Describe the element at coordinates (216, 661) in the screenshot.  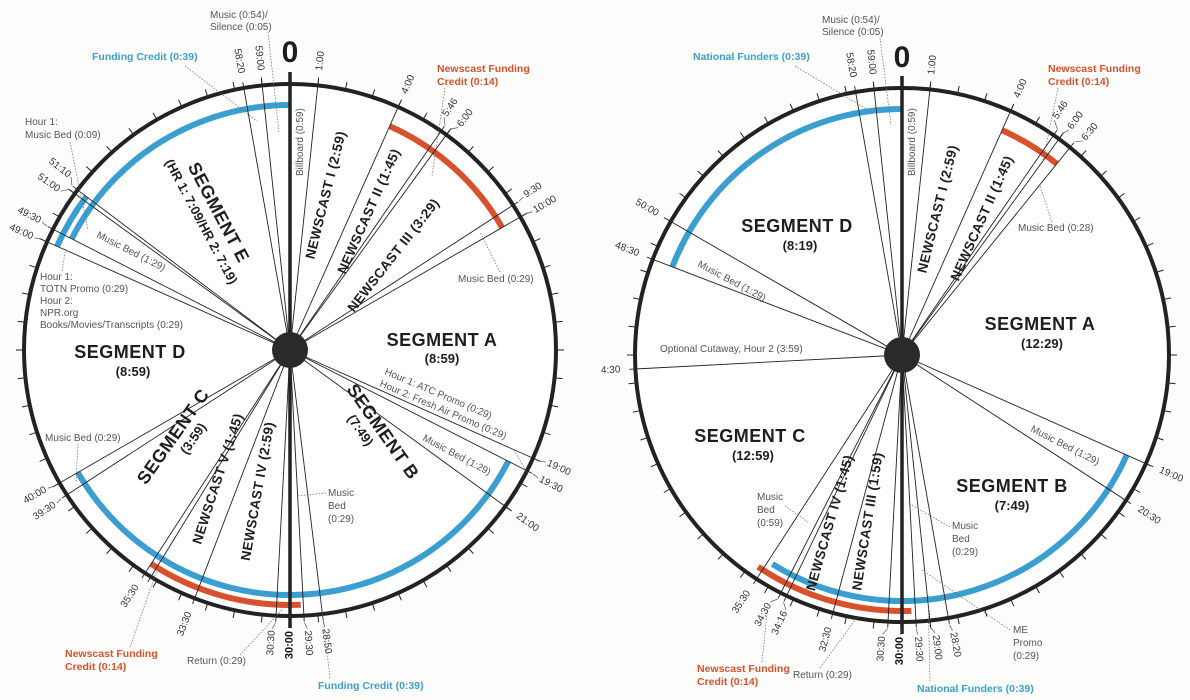
I see `return-callout: Return (0:29)` at that location.